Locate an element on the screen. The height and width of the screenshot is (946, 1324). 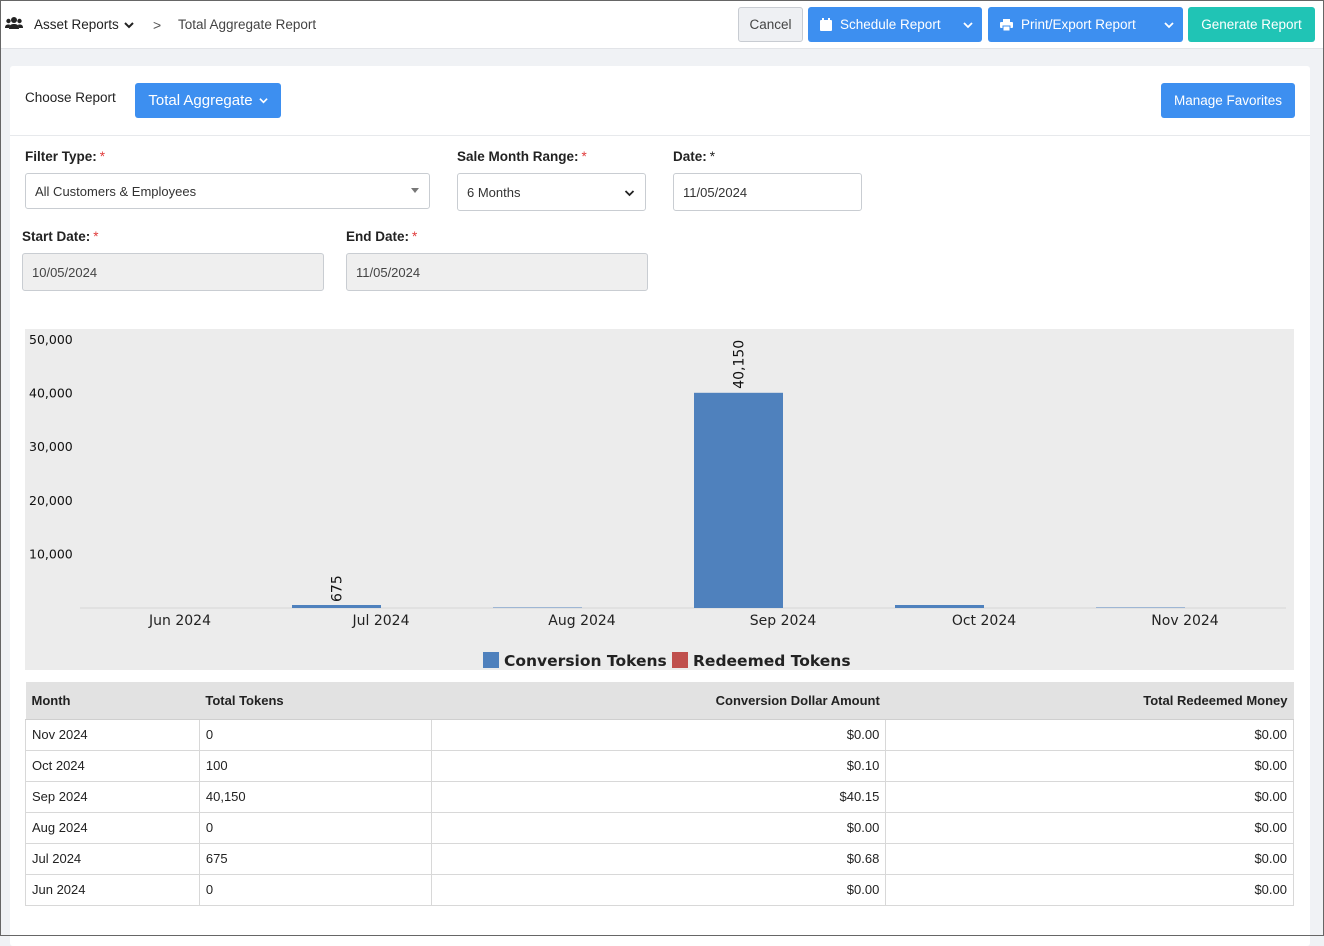
legend-label: Conversion Tokens is located at coordinates (585, 661).